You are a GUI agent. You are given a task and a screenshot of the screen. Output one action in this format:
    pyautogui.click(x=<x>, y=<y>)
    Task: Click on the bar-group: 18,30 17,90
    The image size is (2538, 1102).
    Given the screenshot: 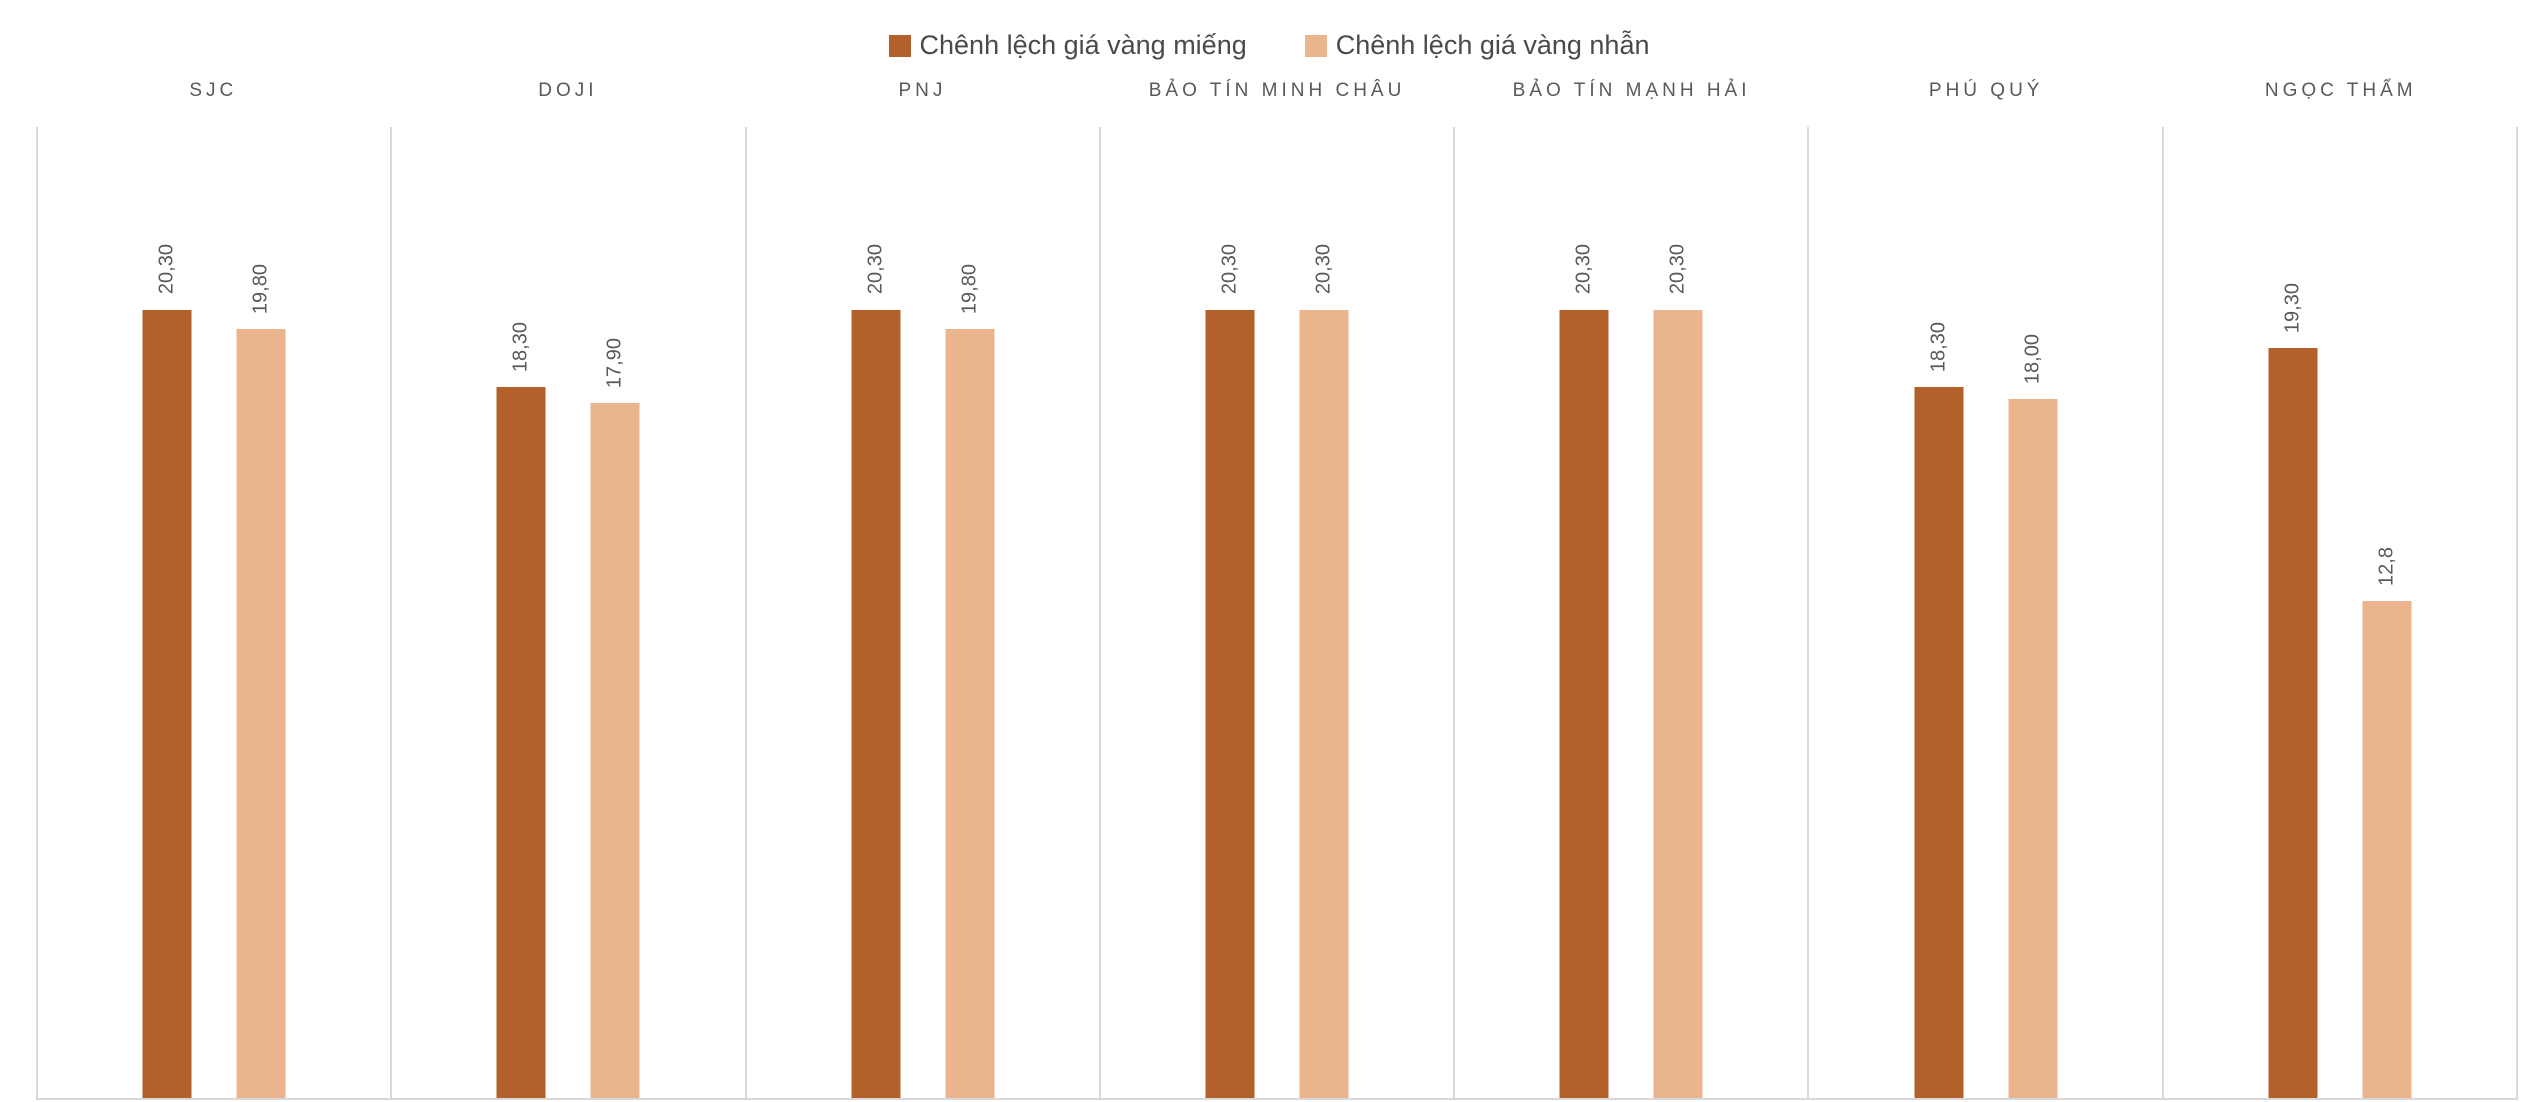 What is the action you would take?
    pyautogui.click(x=568, y=710)
    